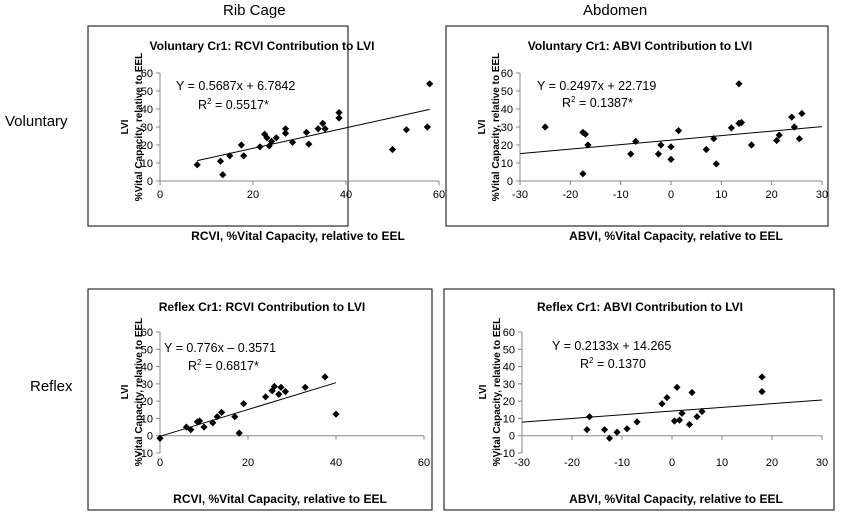 Image resolution: width=851 pixels, height=520 pixels. I want to click on r-squared-value: = 0.6817*, so click(229, 366).